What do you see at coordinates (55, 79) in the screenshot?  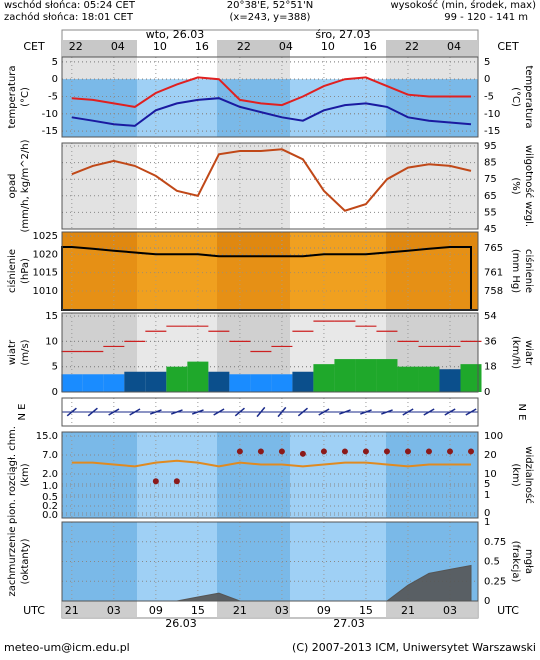 I see `y-tick-label: 0` at bounding box center [55, 79].